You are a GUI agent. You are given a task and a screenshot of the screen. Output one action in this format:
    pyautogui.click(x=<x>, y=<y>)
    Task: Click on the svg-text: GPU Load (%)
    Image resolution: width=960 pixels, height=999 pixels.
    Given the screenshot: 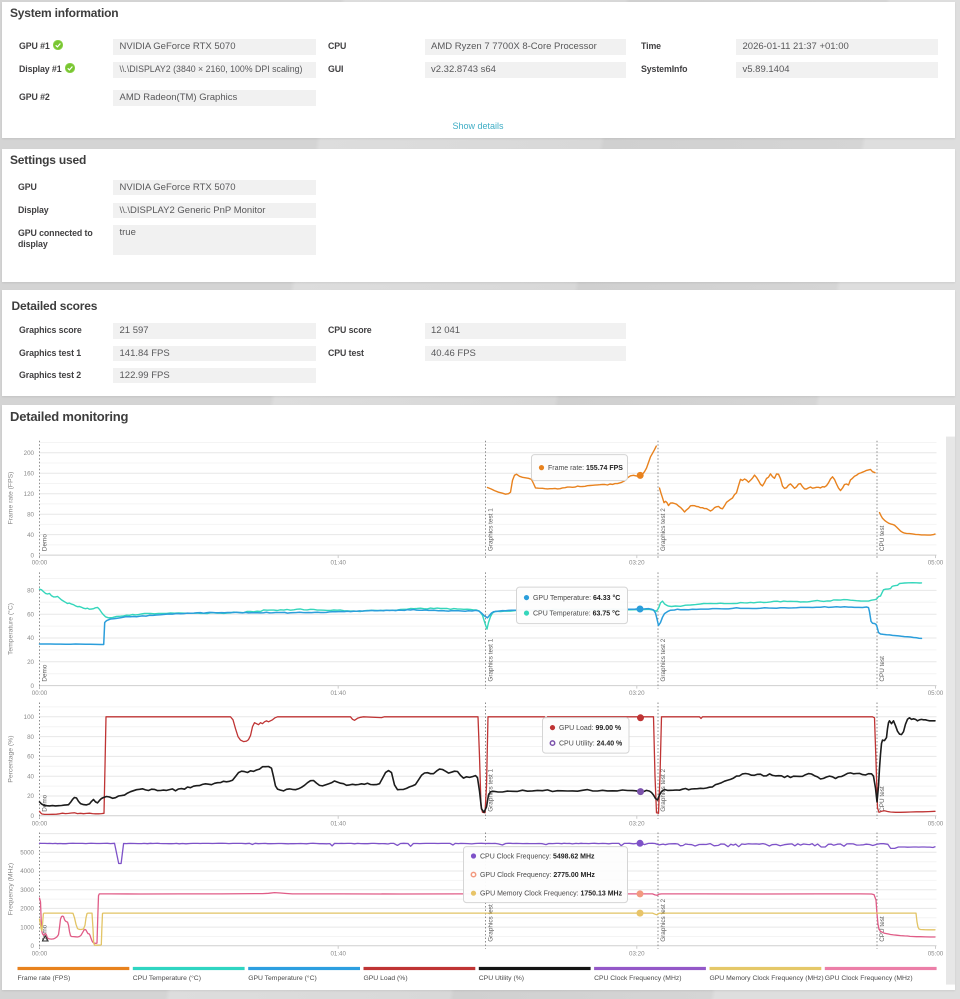 What is the action you would take?
    pyautogui.click(x=385, y=978)
    